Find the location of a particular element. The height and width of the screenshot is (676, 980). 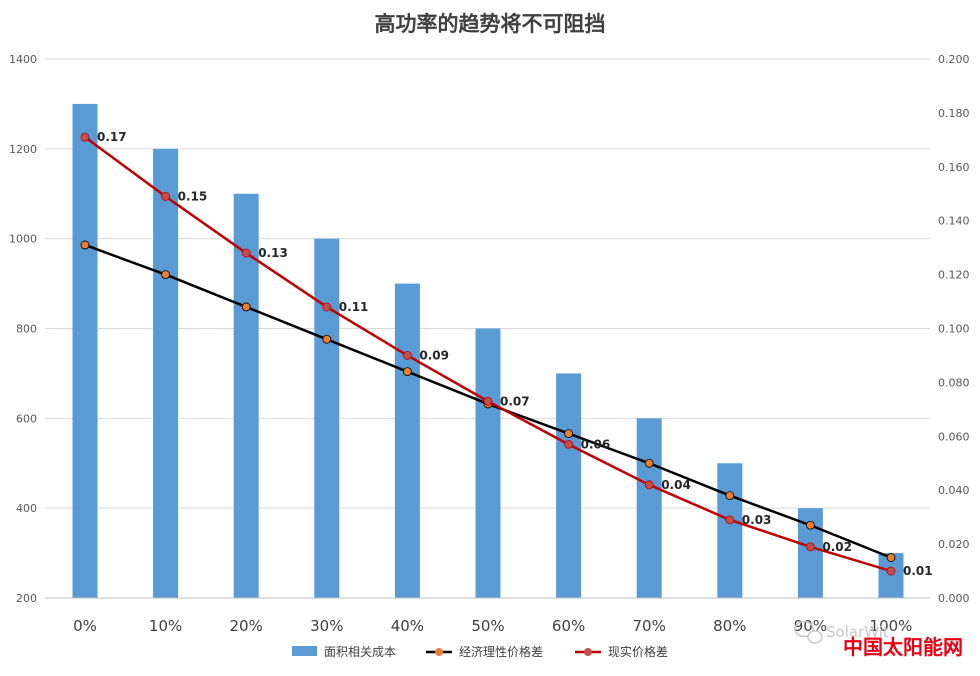

y-right-tick-label: 0.080 is located at coordinates (954, 382).